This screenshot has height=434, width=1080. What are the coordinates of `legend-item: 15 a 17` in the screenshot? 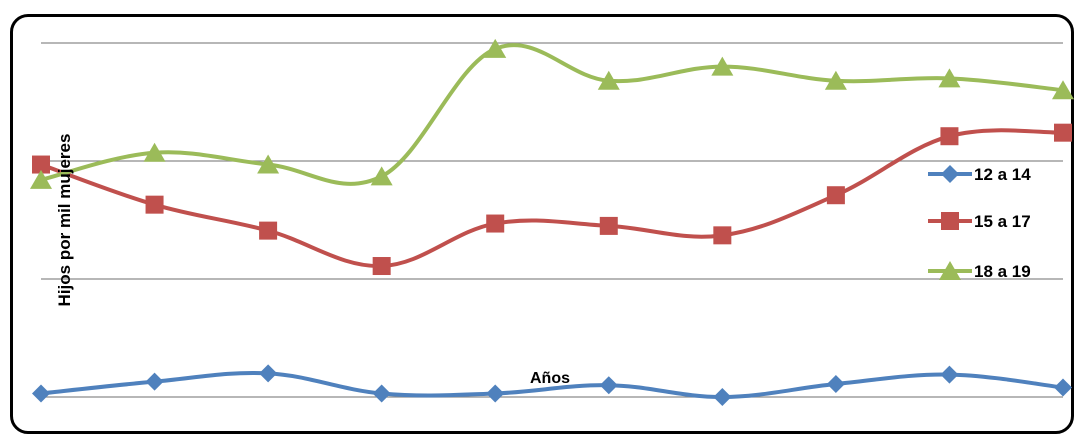 It's located at (979, 221).